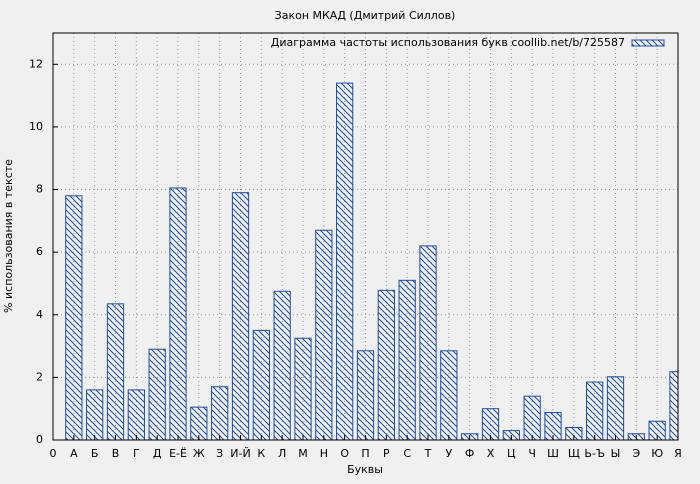 Image resolution: width=700 pixels, height=484 pixels. I want to click on x-tick-label: Х, so click(491, 453).